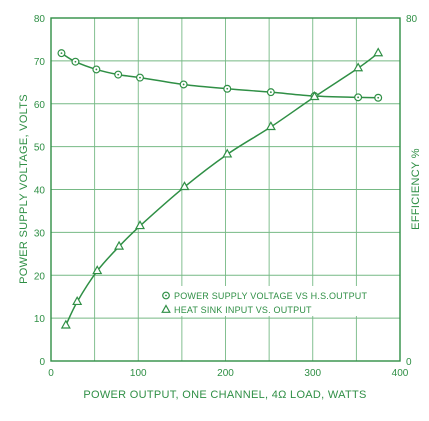 The height and width of the screenshot is (421, 429). What do you see at coordinates (400, 373) in the screenshot?
I see `x-tick-label: 400` at bounding box center [400, 373].